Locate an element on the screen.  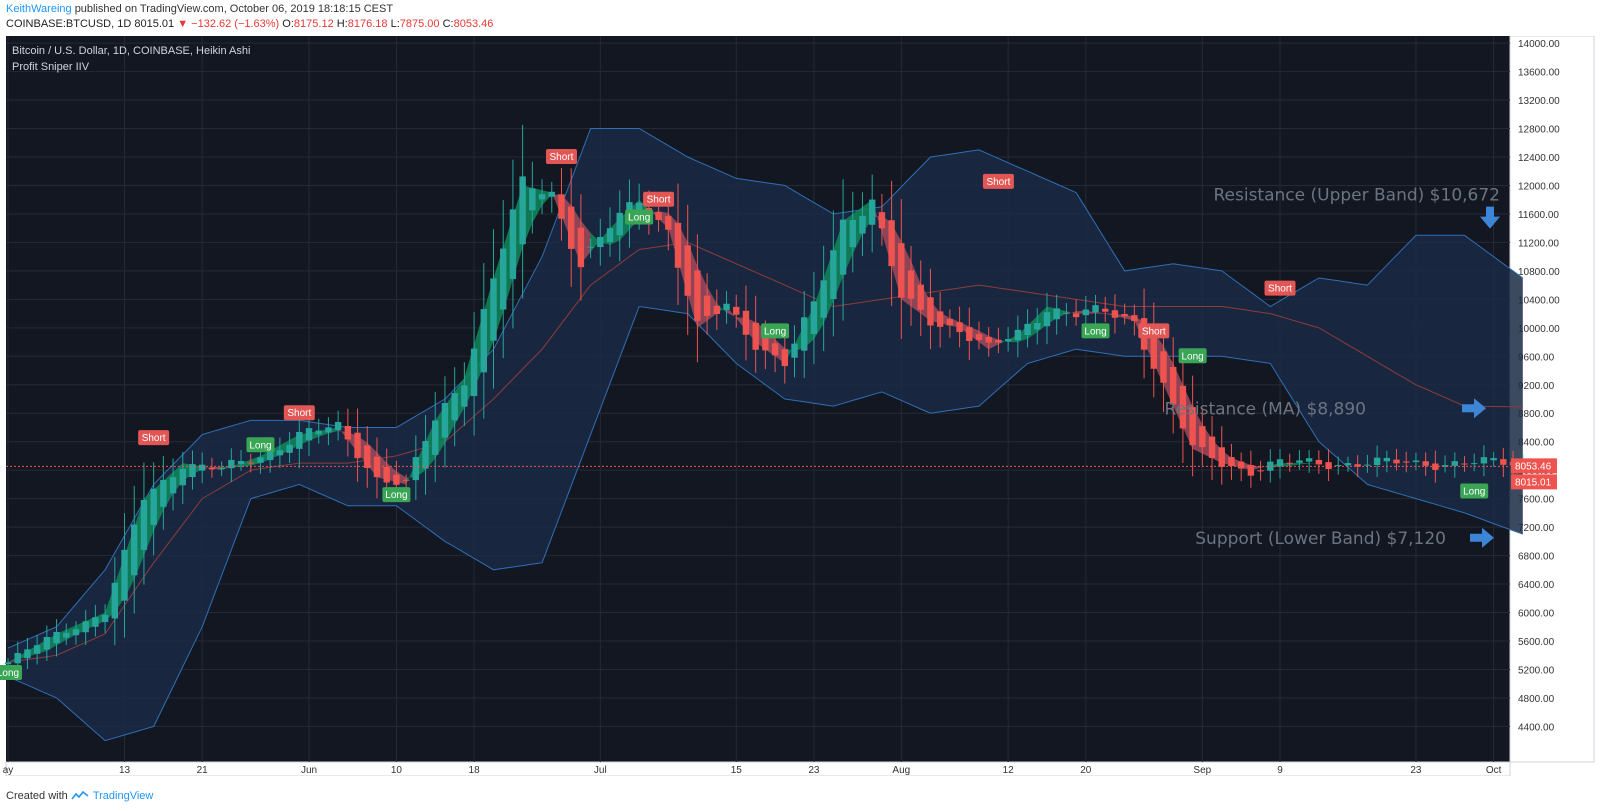
y-tick-label: 6000.00 is located at coordinates (1536, 614).